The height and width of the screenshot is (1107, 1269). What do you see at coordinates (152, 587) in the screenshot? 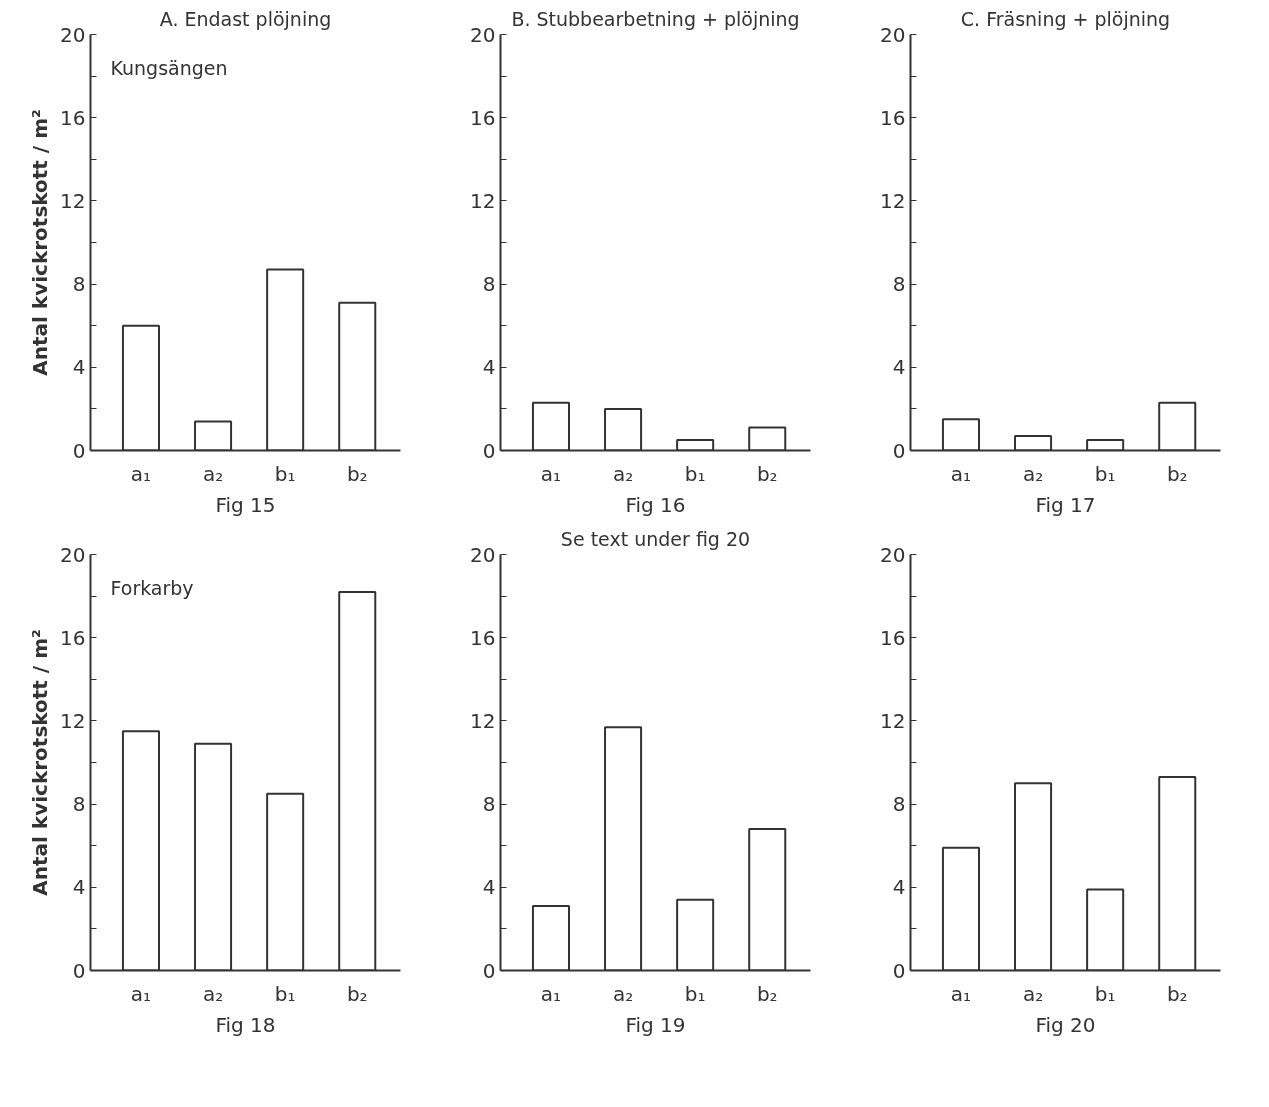
I see `annotation: Forkarby` at bounding box center [152, 587].